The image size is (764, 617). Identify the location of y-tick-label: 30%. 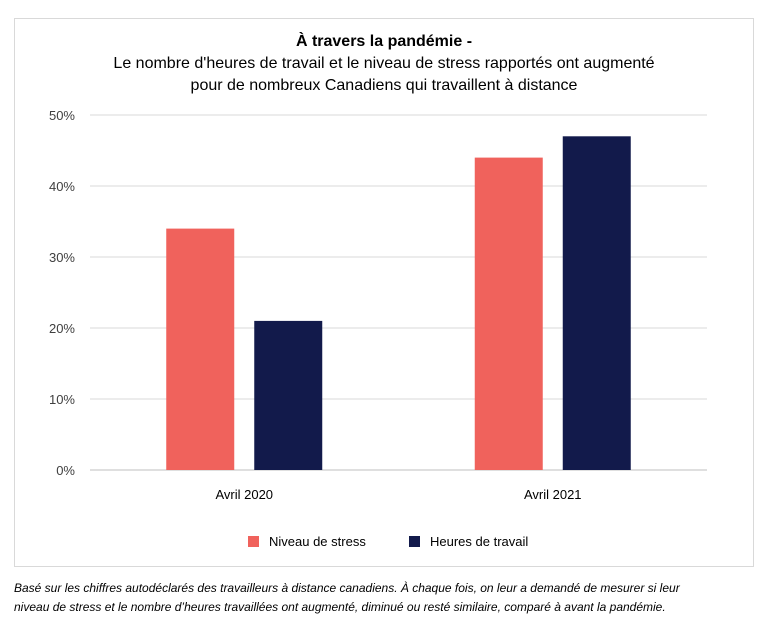
(62, 257).